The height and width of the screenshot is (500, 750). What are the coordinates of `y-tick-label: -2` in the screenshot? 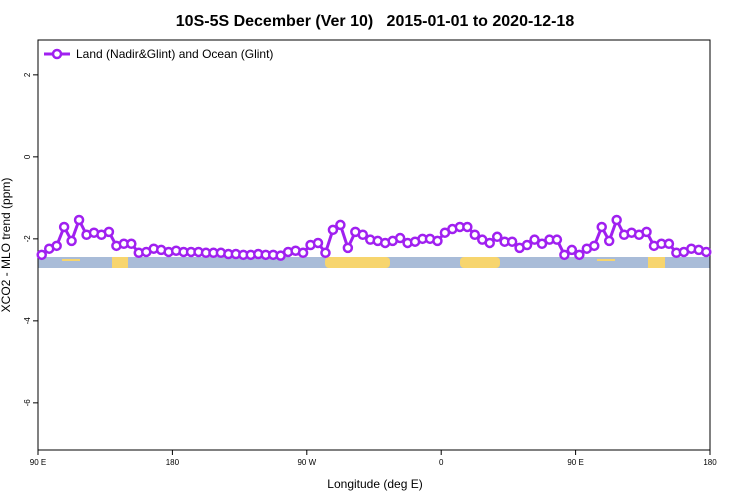 It's located at (27, 239).